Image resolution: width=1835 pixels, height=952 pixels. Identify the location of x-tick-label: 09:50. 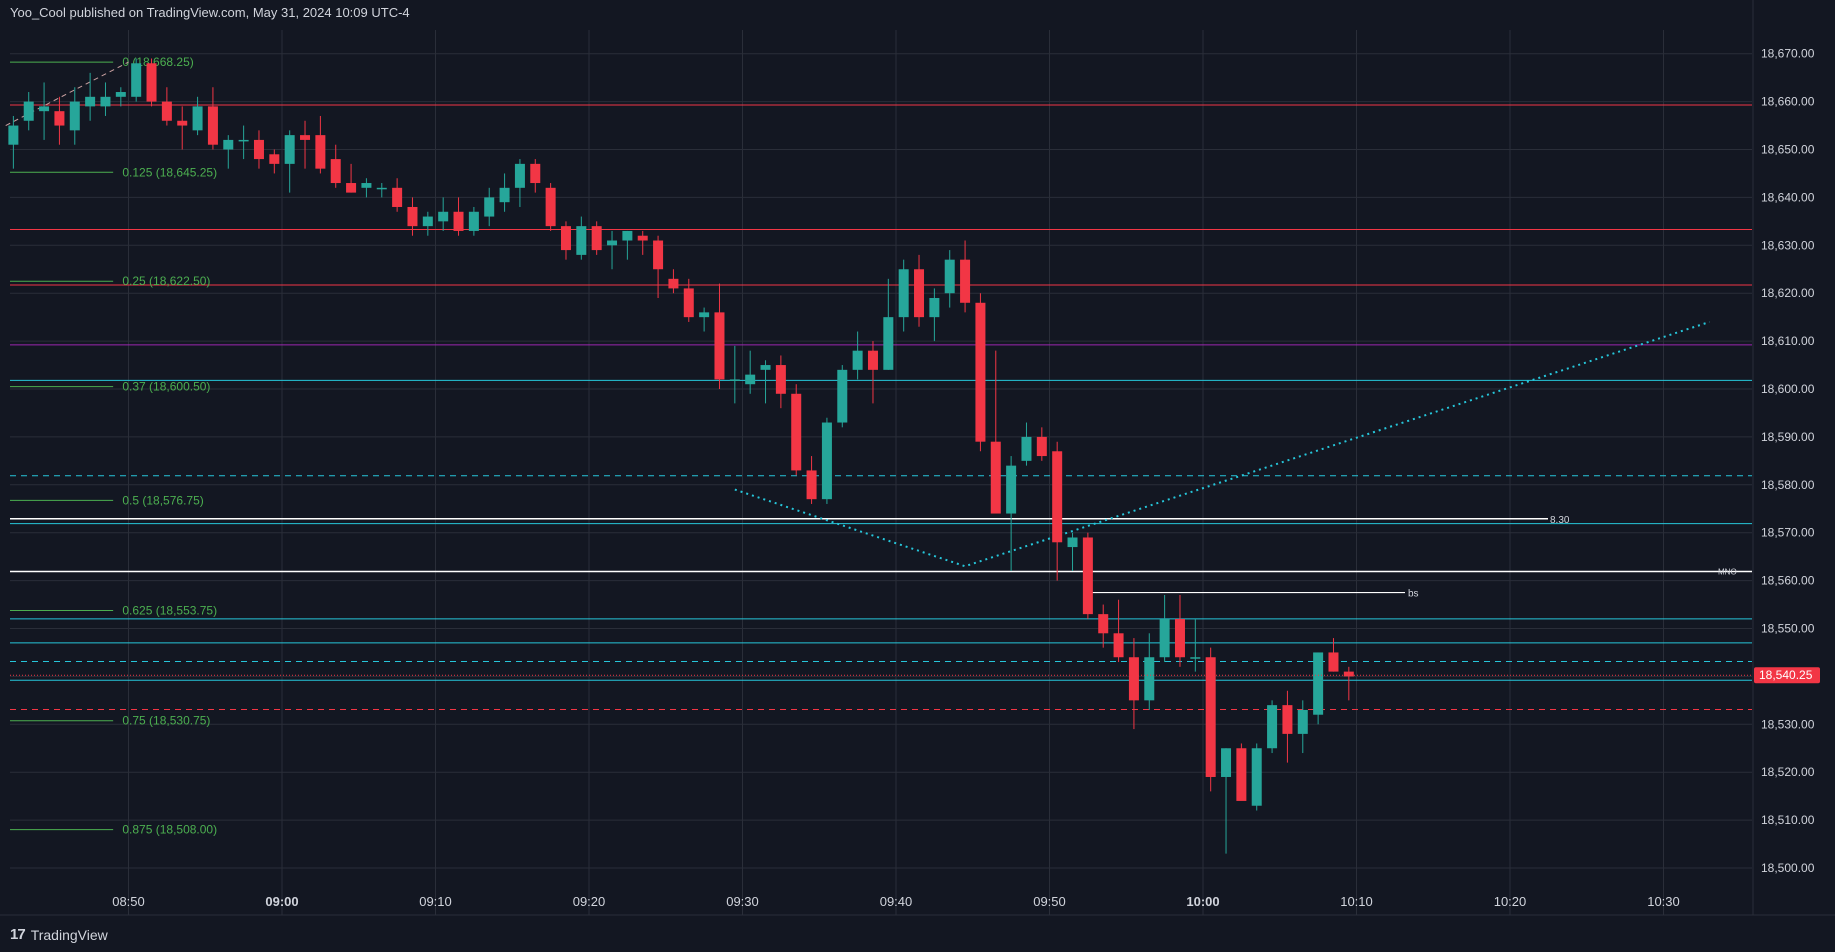
(1049, 901).